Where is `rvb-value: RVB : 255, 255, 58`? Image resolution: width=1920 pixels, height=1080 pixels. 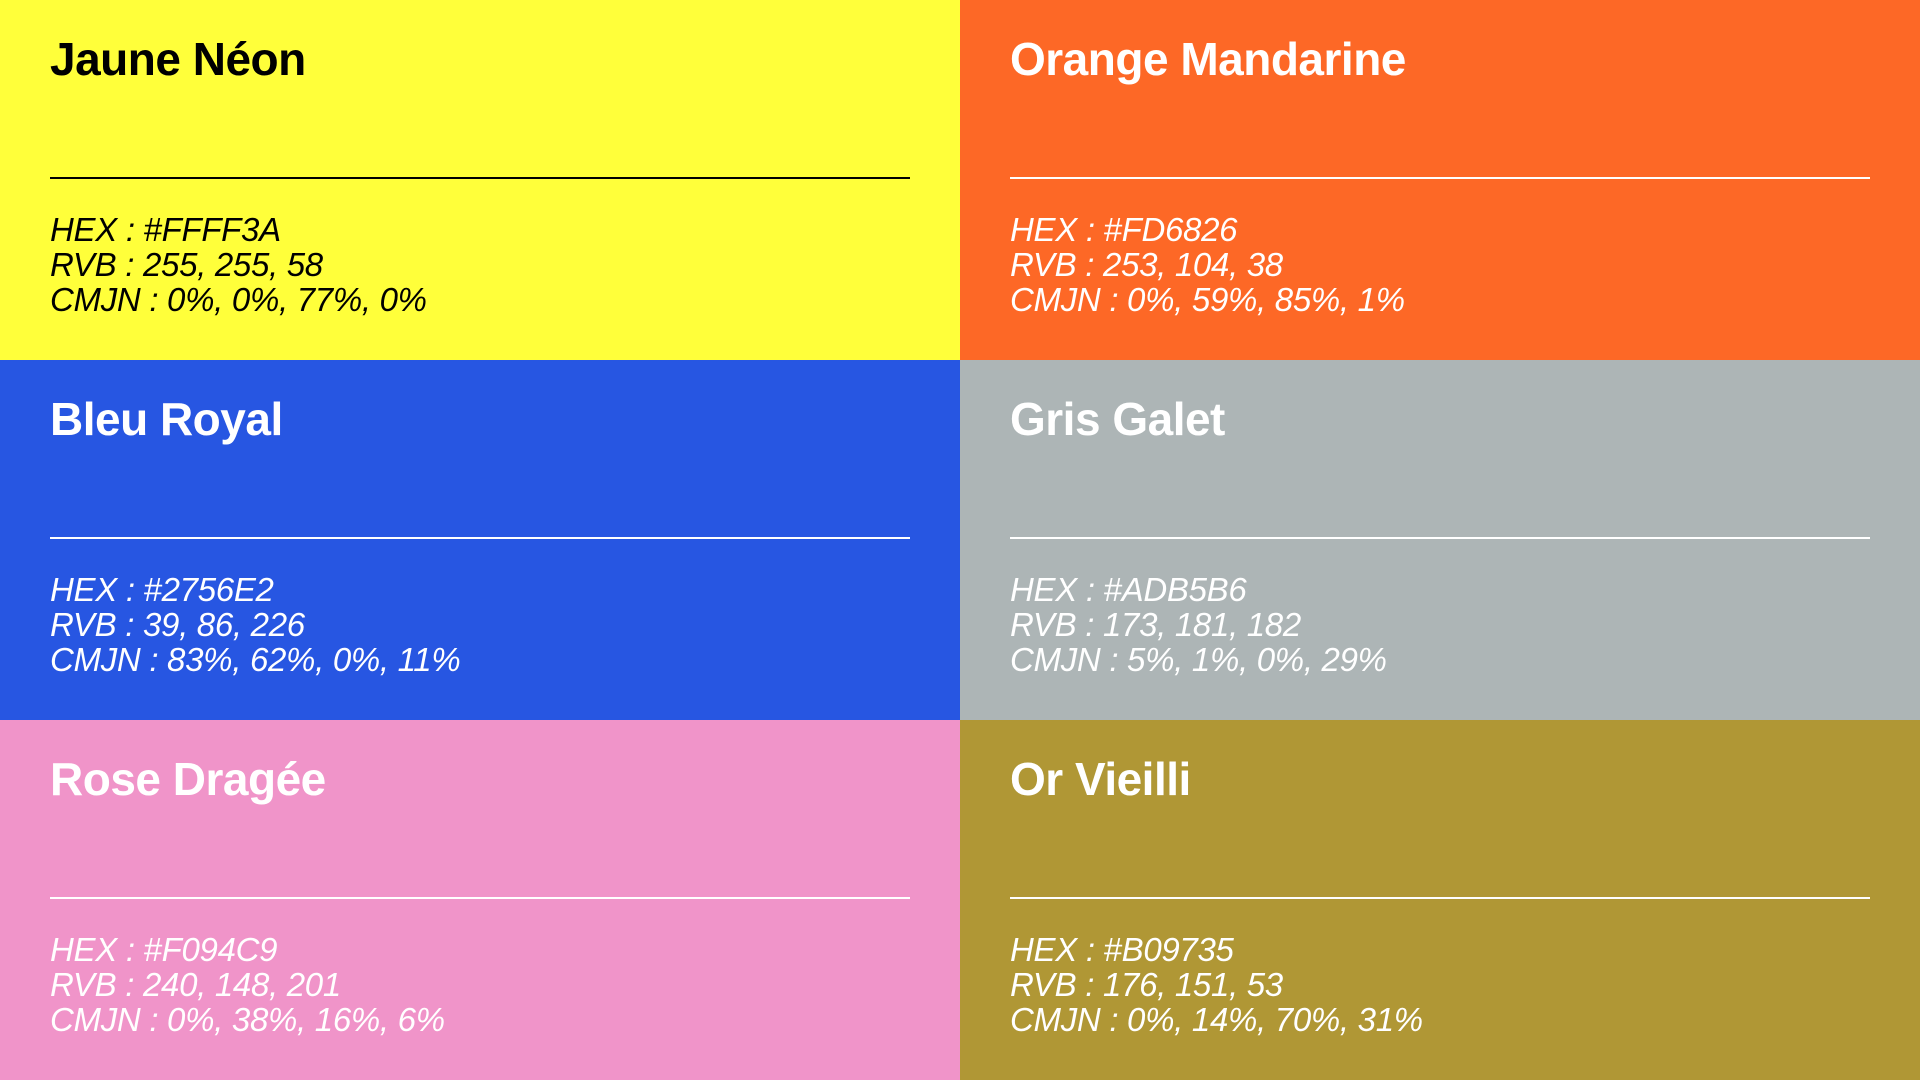
rvb-value: RVB : 255, 255, 58 is located at coordinates (186, 264).